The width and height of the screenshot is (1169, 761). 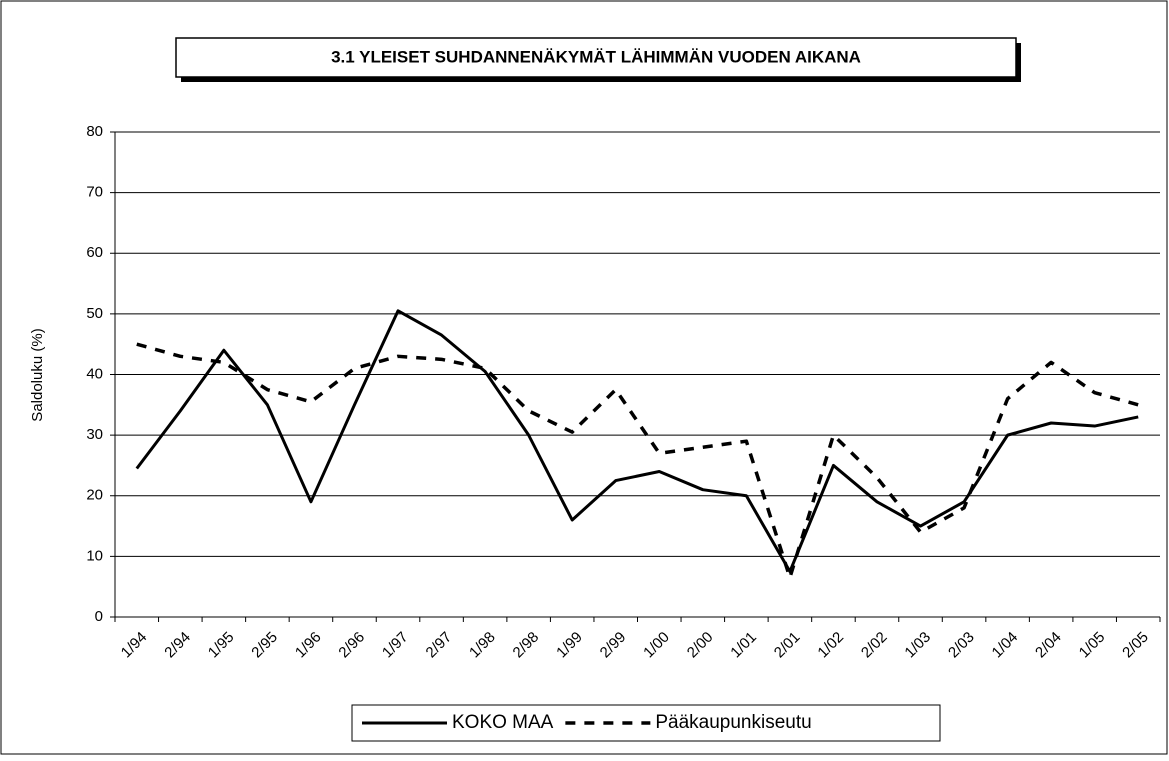 I want to click on title-box, so click(x=596, y=57).